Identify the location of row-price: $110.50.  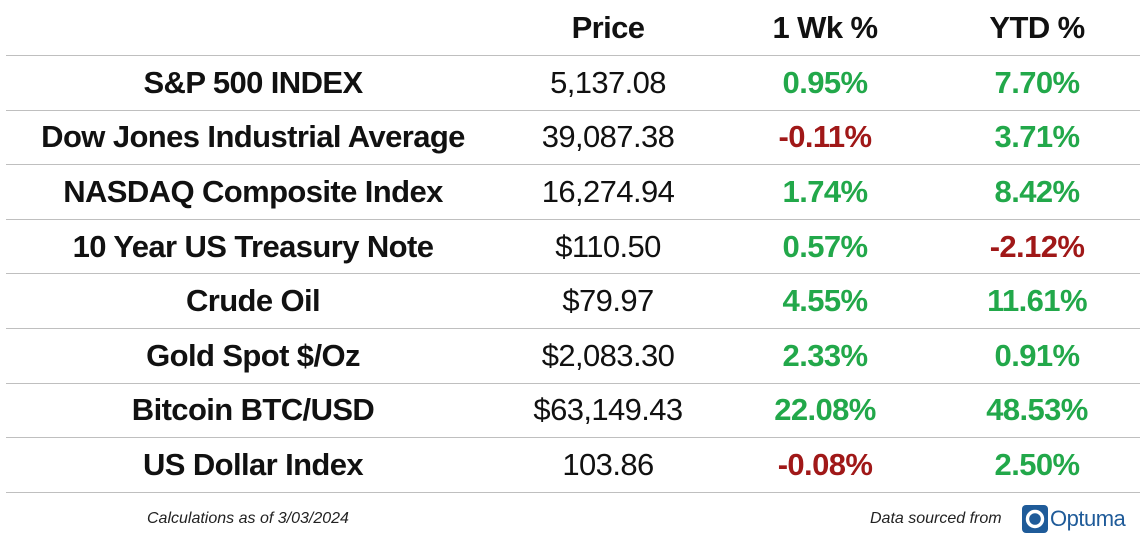
(608, 246).